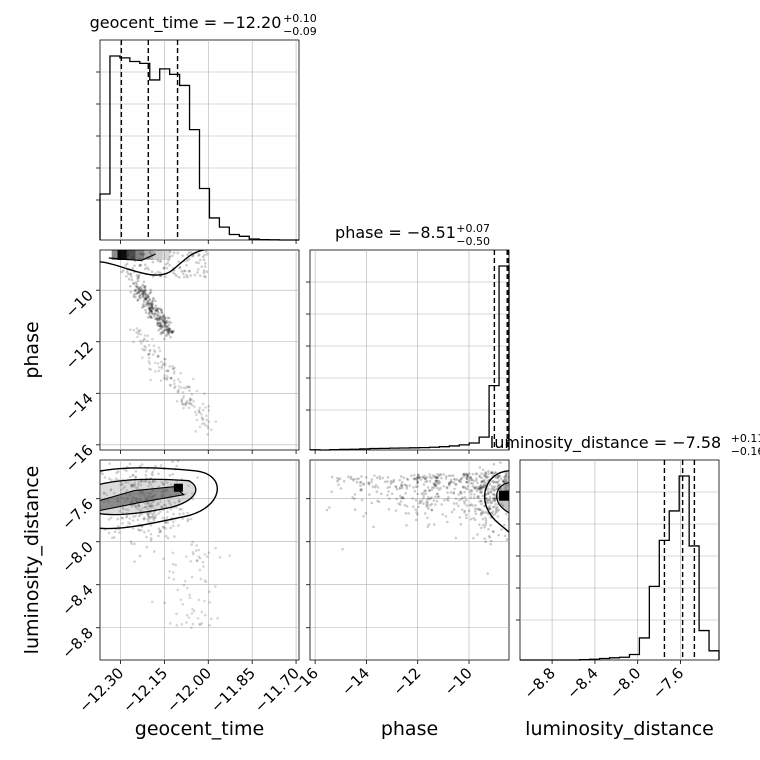 This screenshot has height=760, width=760. Describe the element at coordinates (300, 31) in the screenshot. I see `title-lower-error: −0.09` at that location.